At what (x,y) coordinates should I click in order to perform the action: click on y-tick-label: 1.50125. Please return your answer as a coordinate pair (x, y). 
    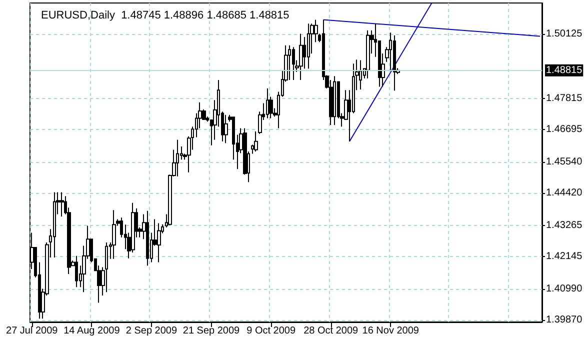
    Looking at the image, I should click on (564, 34).